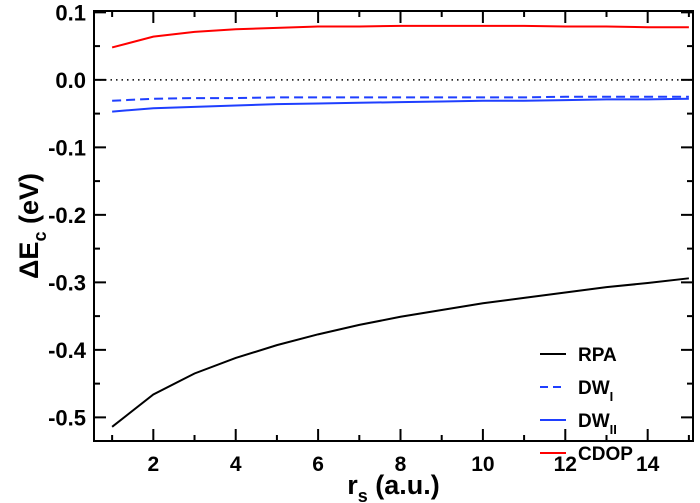  What do you see at coordinates (67, 350) in the screenshot?
I see `y-tick-label: -0.4` at bounding box center [67, 350].